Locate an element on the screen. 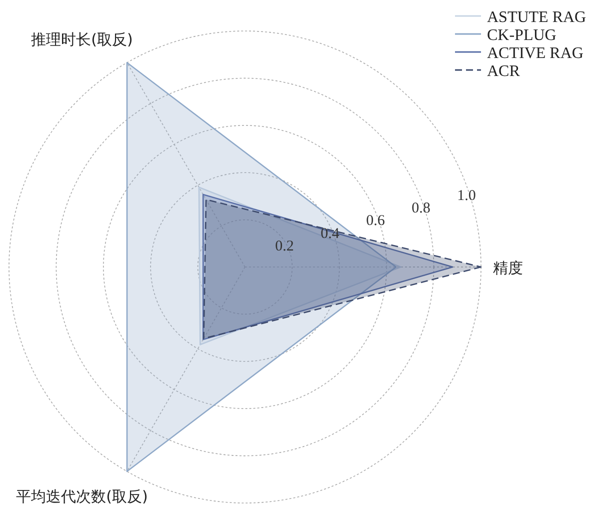 The height and width of the screenshot is (510, 608). y-tick-label: 0.6 is located at coordinates (376, 221).